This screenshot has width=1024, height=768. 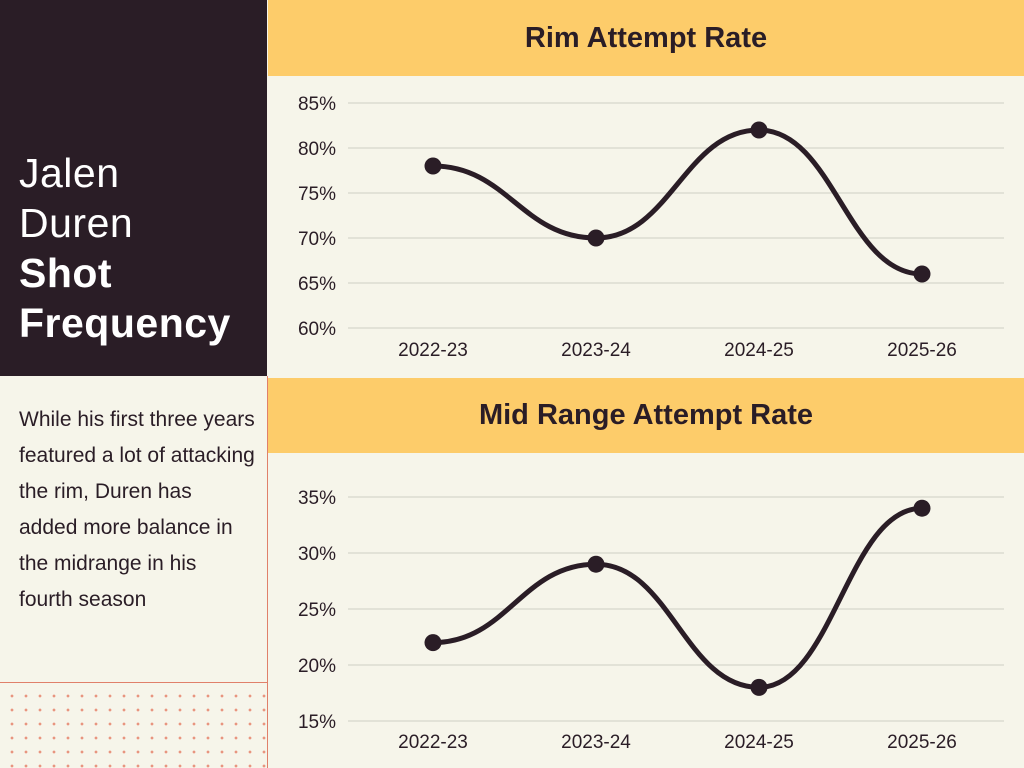 I want to click on mid-y-tick-label: 15%, so click(x=317, y=722).